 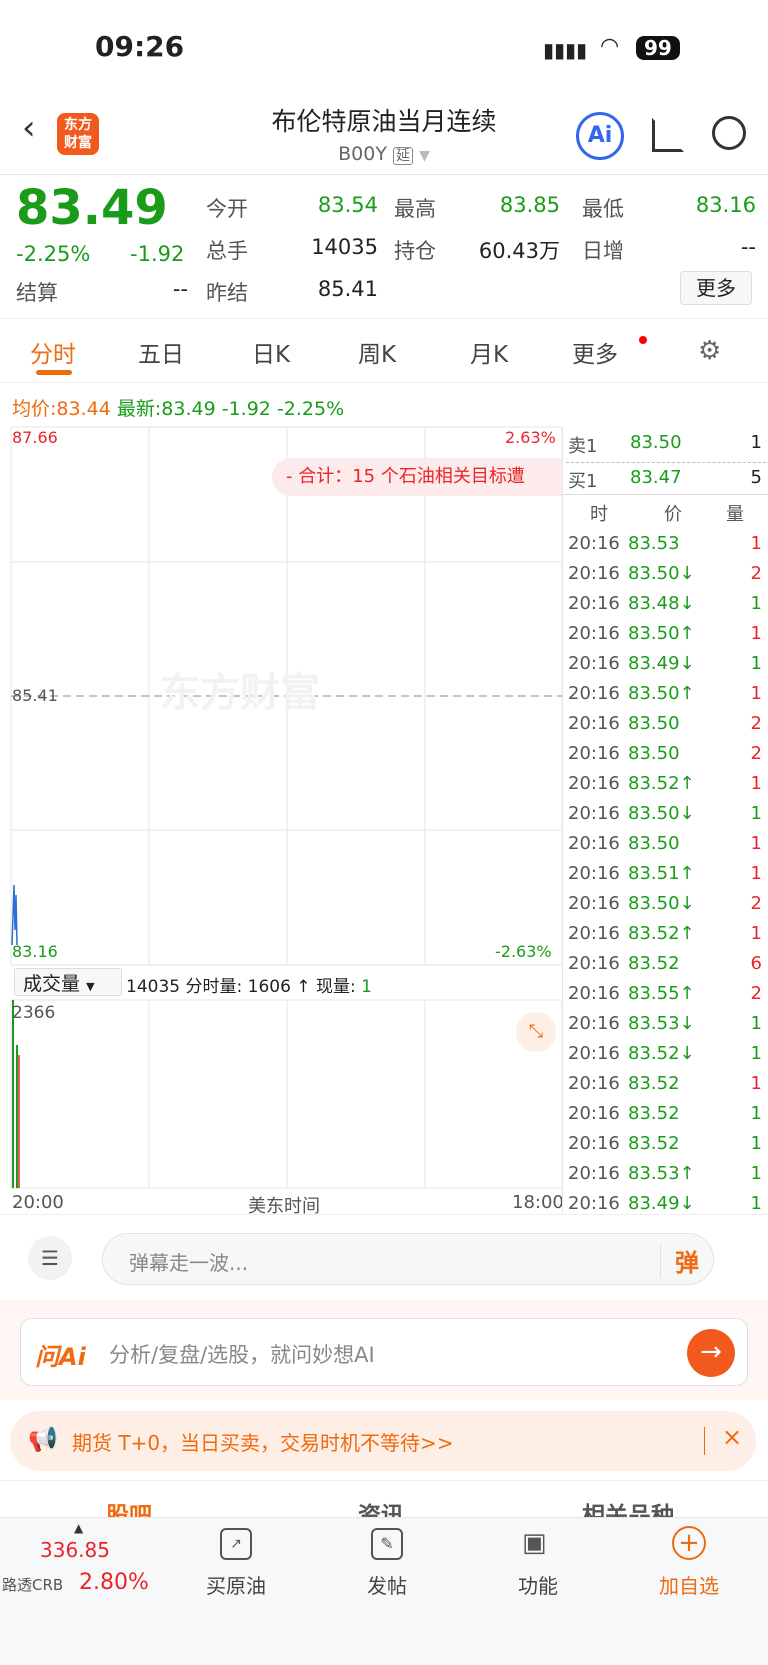 I want to click on value-open: 83.54, so click(x=347, y=205).